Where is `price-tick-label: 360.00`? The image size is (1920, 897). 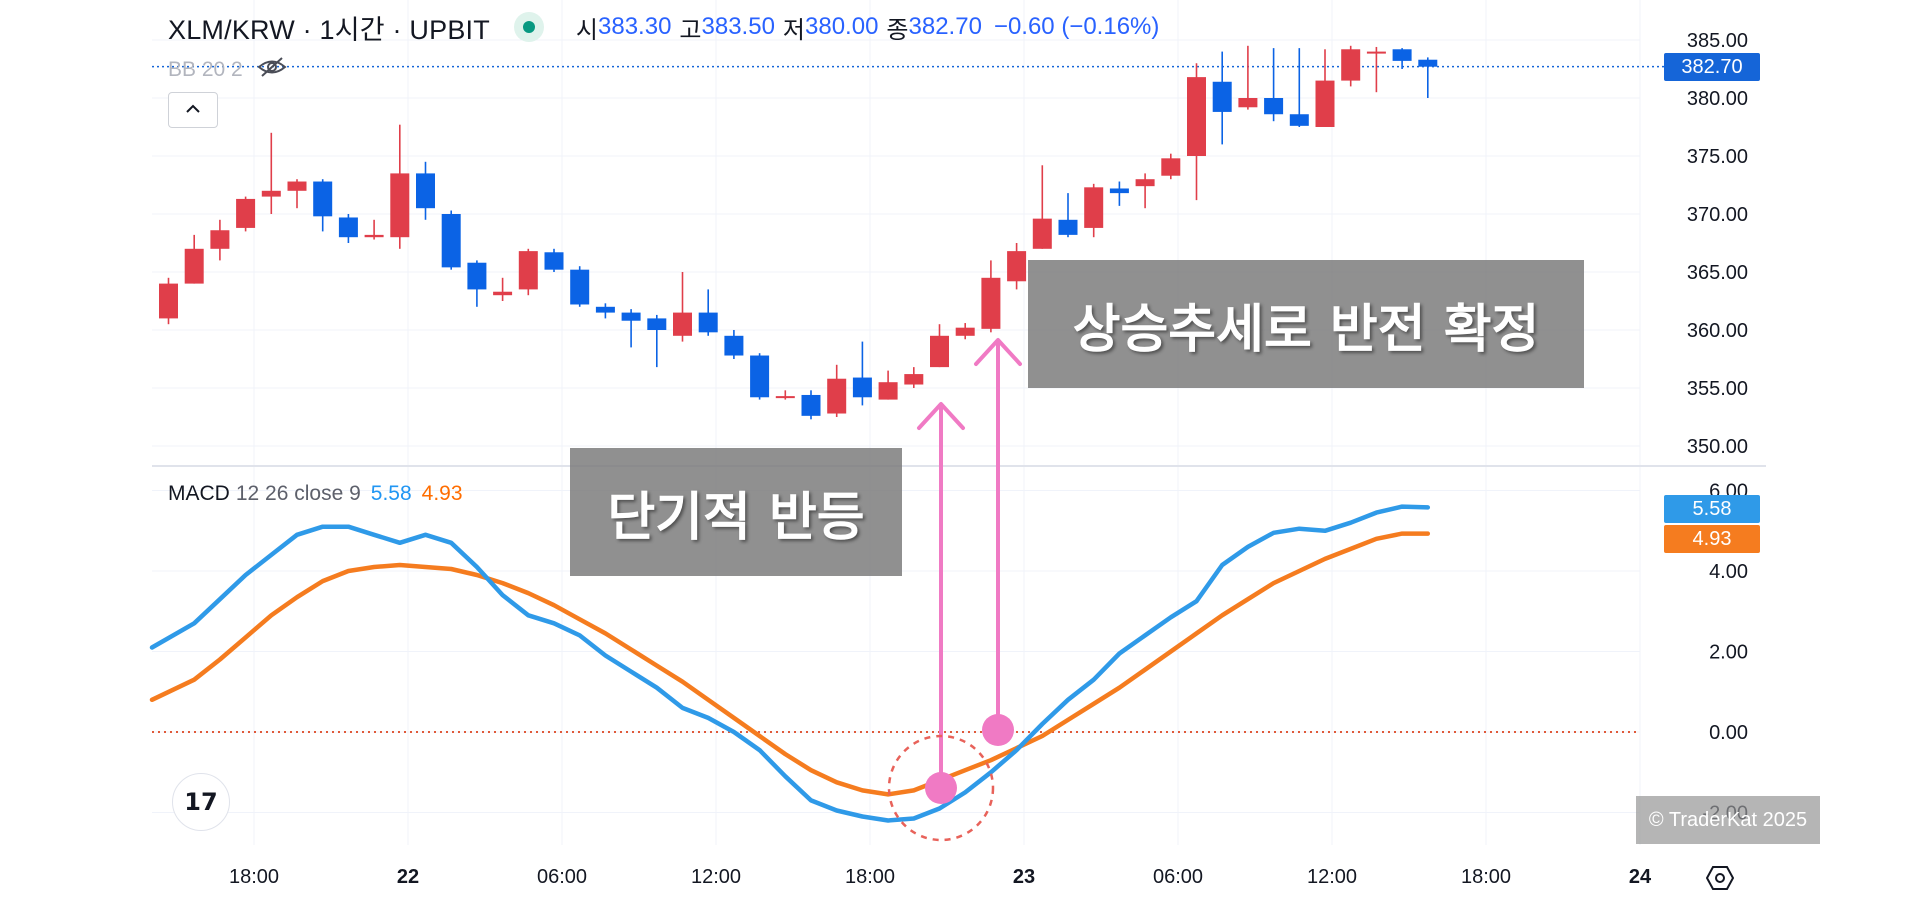
price-tick-label: 360.00 is located at coordinates (1717, 331).